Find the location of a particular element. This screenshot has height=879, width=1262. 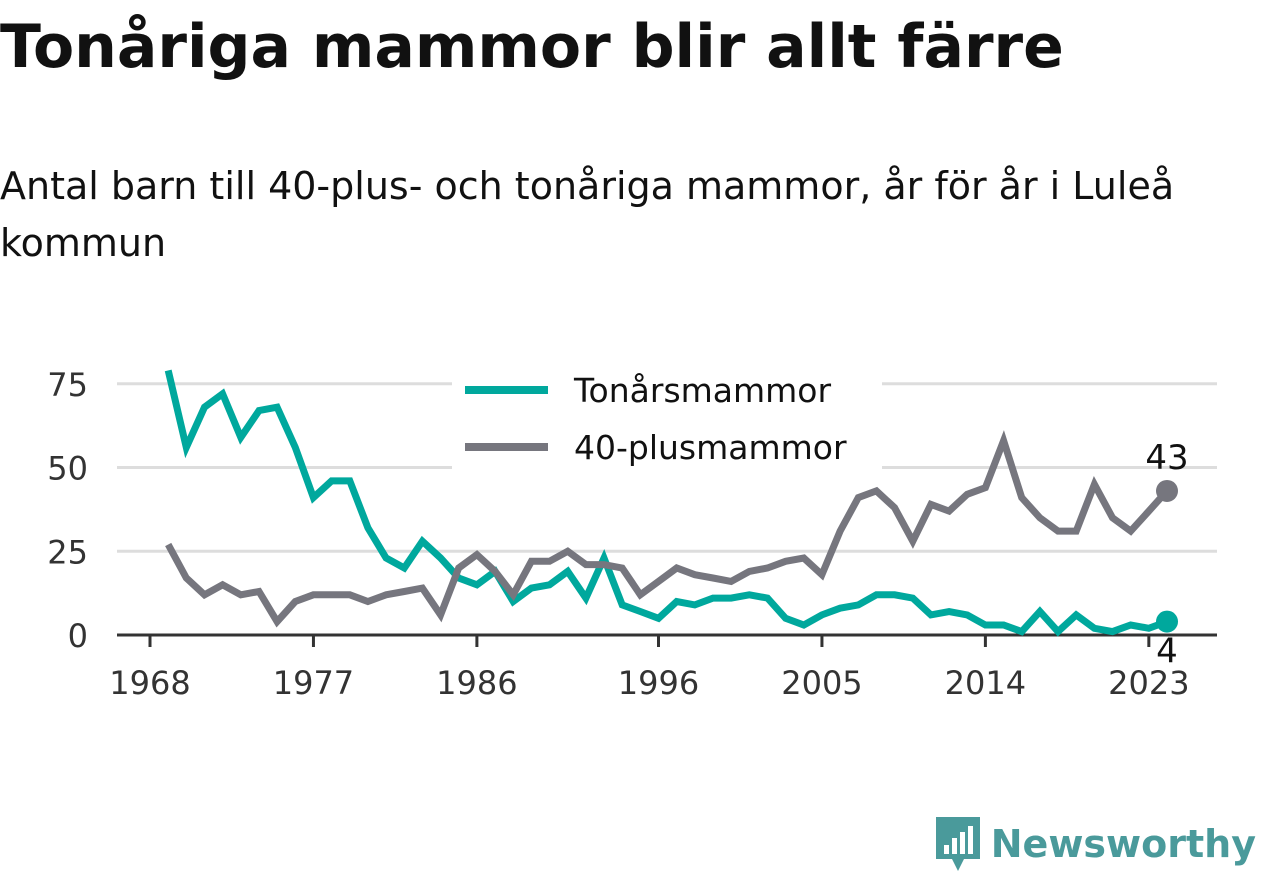

y-tick-label: 50 is located at coordinates (67, 469).